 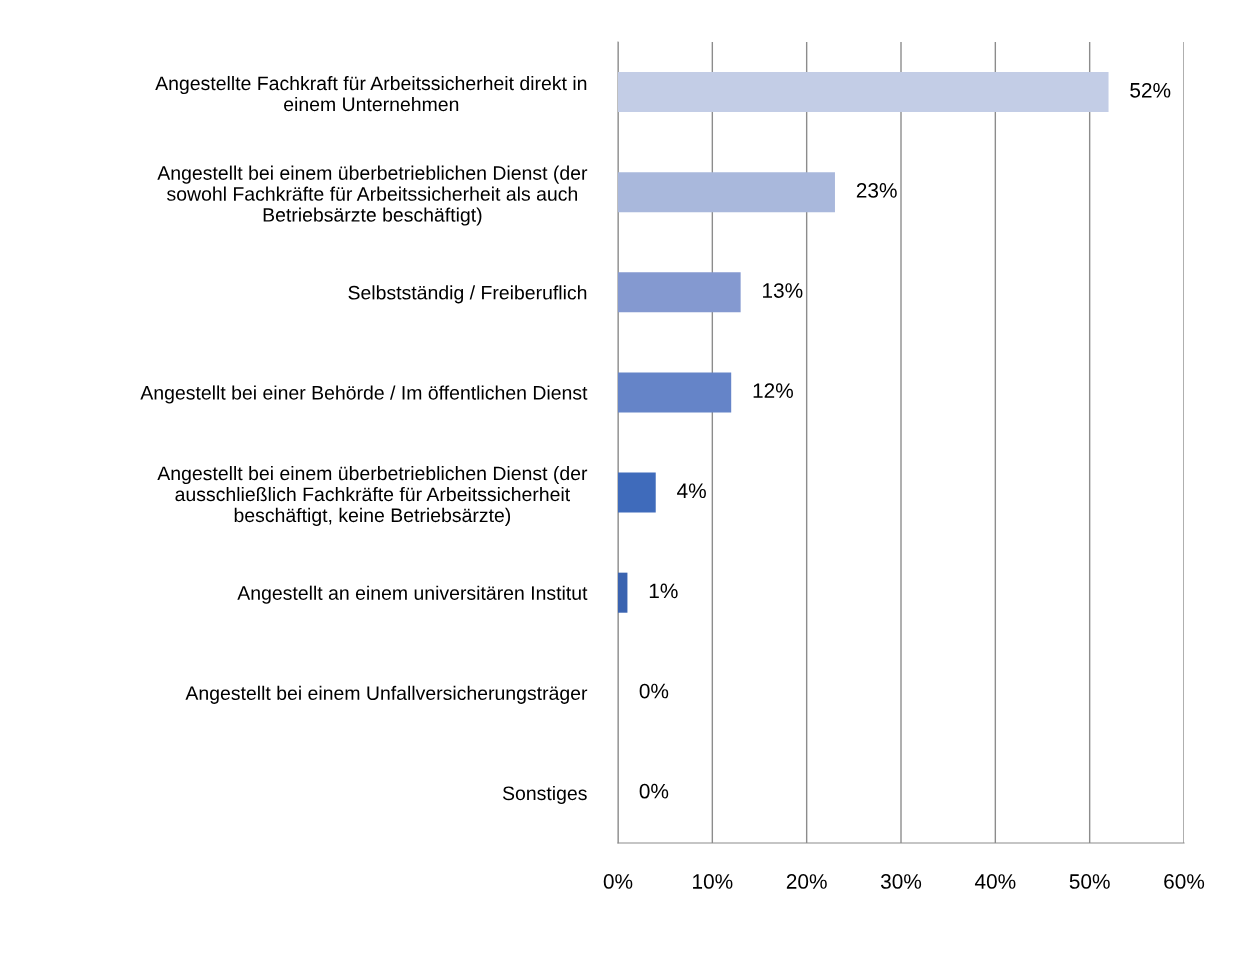 What do you see at coordinates (1089, 881) in the screenshot?
I see `x-tick-label: 50%` at bounding box center [1089, 881].